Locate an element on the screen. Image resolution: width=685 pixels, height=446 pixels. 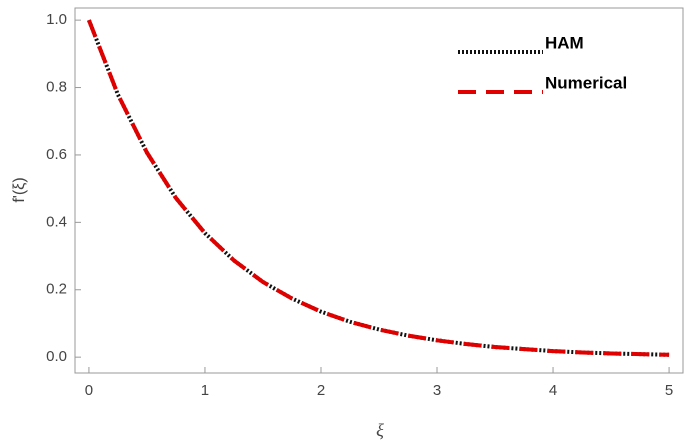
y-axis-label: f'(ξ) is located at coordinates (19, 189).